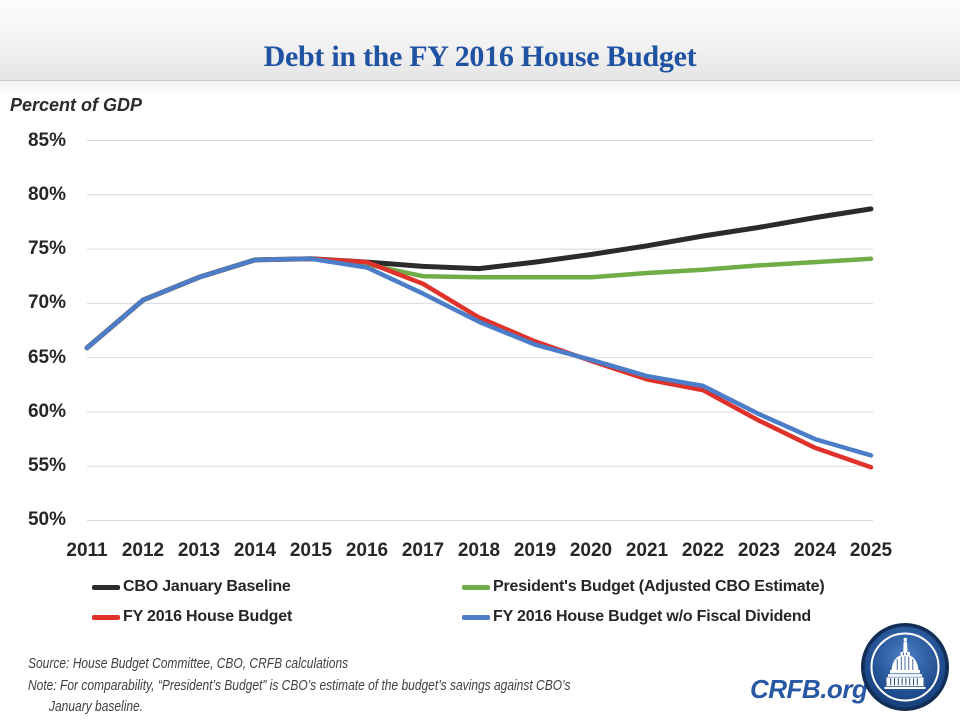  Describe the element at coordinates (106, 587) in the screenshot. I see `legend-swatch-black` at that location.